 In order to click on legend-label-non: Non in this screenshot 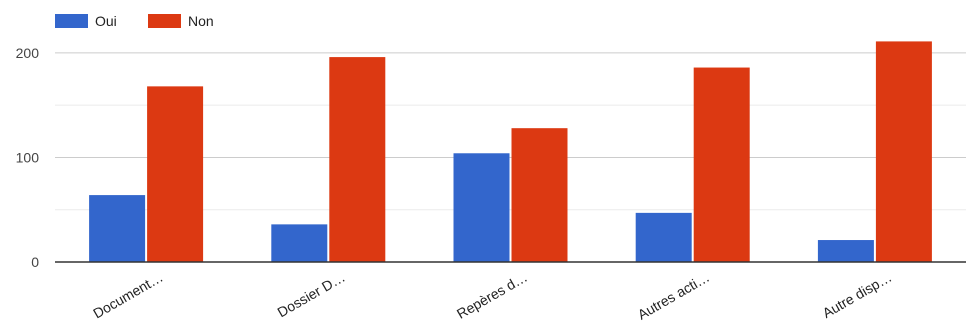, I will do `click(201, 21)`.